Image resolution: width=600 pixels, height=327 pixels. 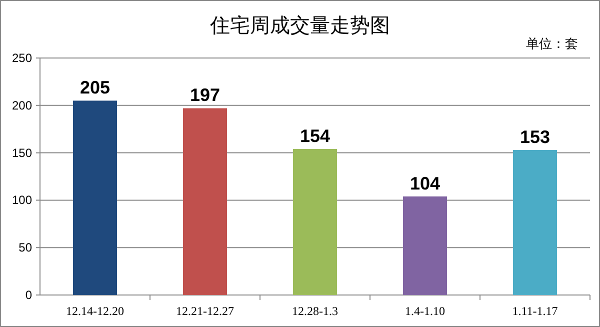 I want to click on x-tick-label: 12.14-12.20, so click(x=95, y=311).